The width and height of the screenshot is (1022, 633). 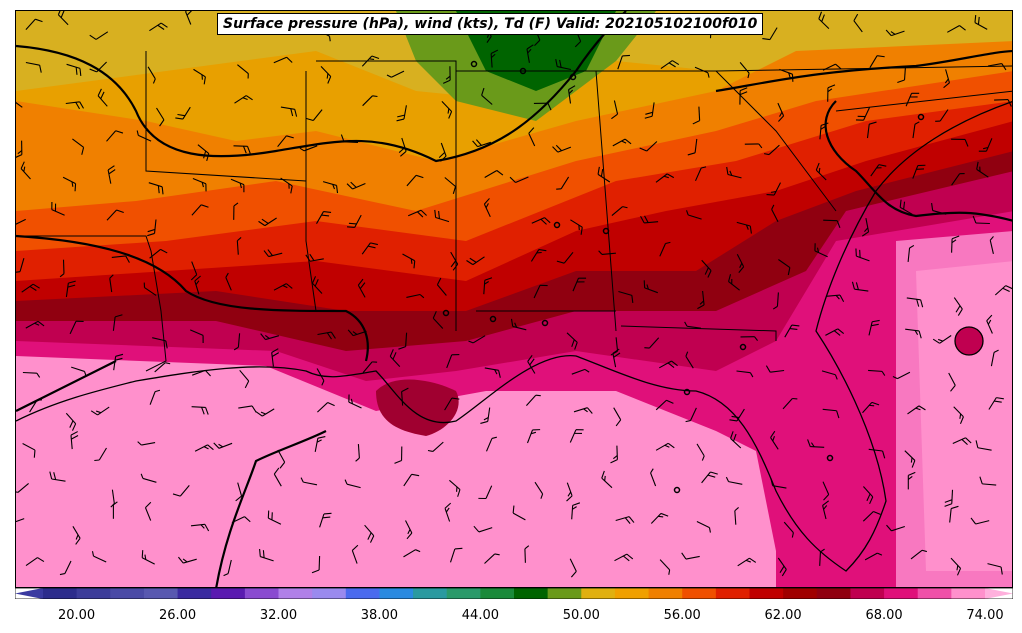 What do you see at coordinates (76, 615) in the screenshot?
I see `colorbar-tick-label: 20.00` at bounding box center [76, 615].